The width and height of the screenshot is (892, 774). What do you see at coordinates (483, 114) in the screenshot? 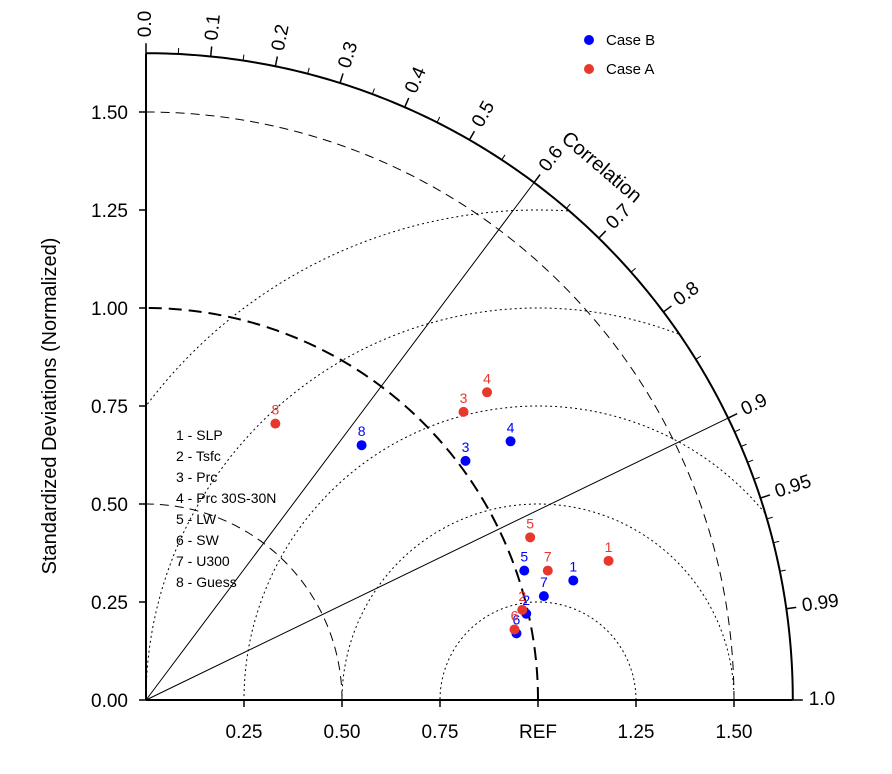
I see `correlation-tick-label: 0.5` at bounding box center [483, 114].